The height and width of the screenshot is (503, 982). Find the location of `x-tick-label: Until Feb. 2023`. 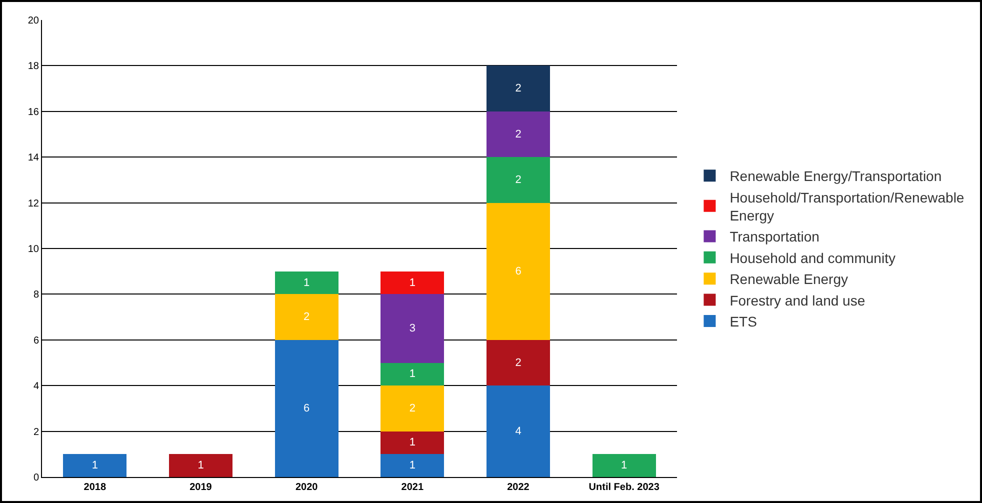

x-tick-label: Until Feb. 2023 is located at coordinates (624, 487).